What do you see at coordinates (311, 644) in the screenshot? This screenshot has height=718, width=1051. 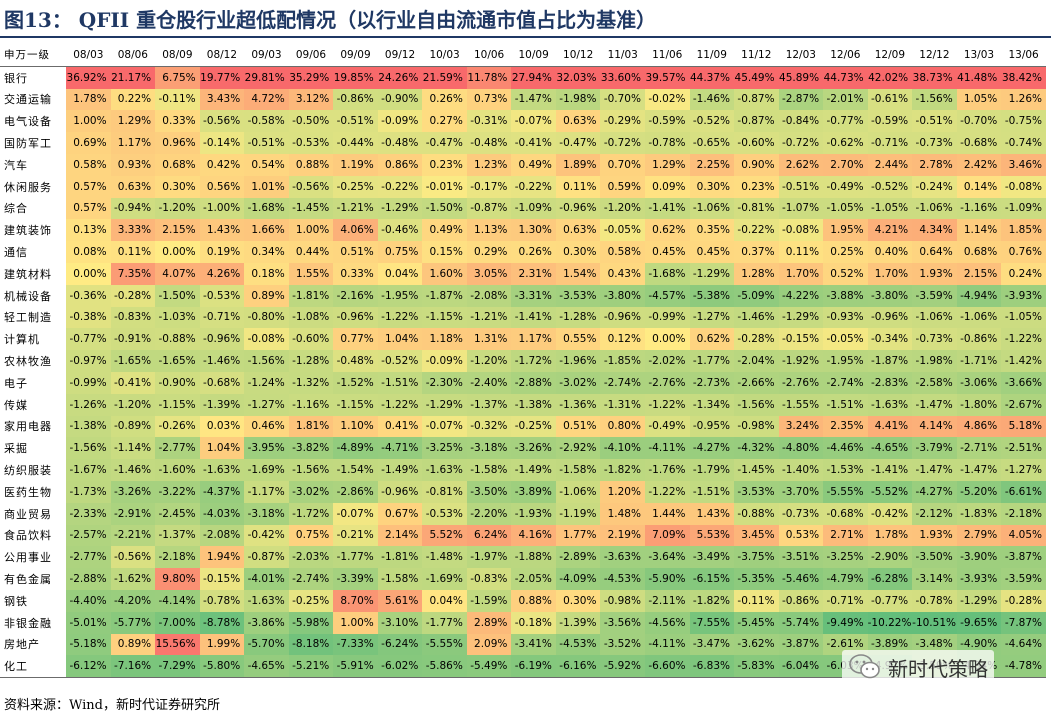 I see `value-cell: -8.18%` at bounding box center [311, 644].